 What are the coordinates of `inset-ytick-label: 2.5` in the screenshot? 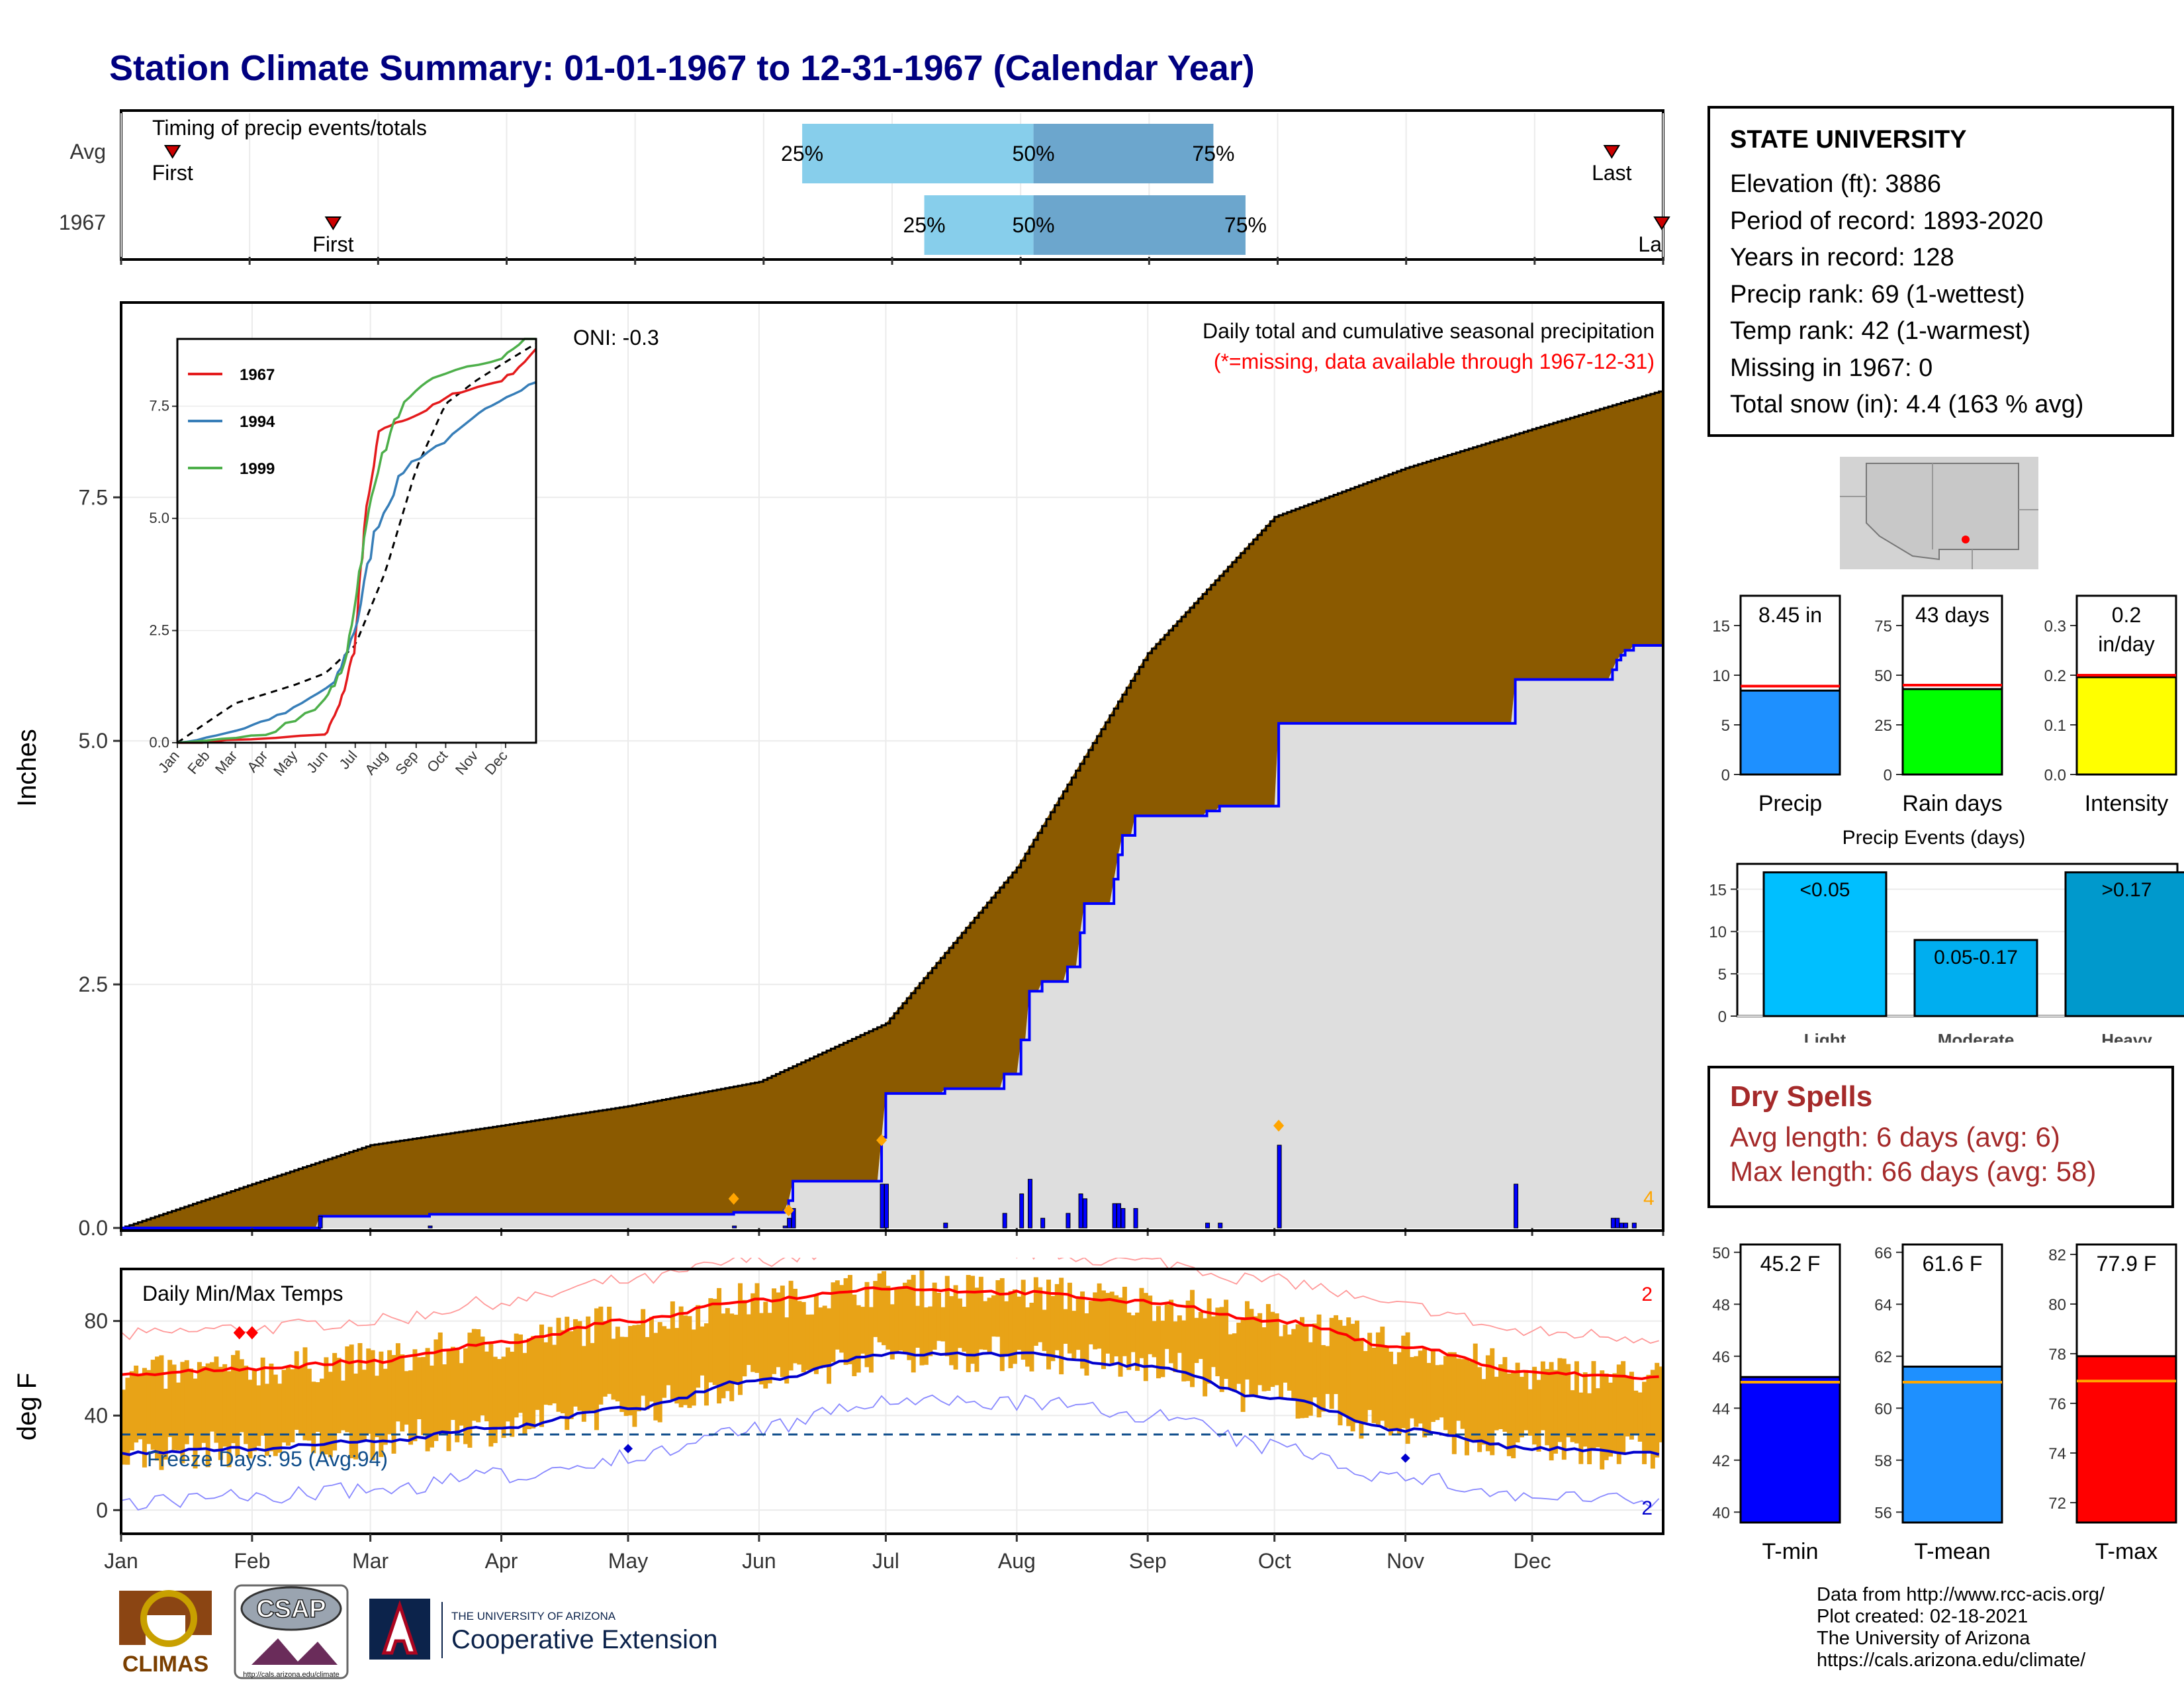 It's located at (159, 630).